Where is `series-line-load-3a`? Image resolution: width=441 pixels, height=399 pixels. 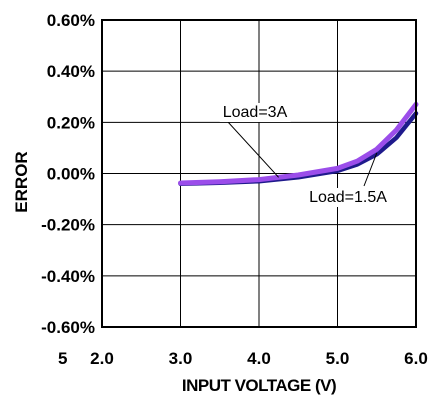 series-line-load-3a is located at coordinates (298, 143).